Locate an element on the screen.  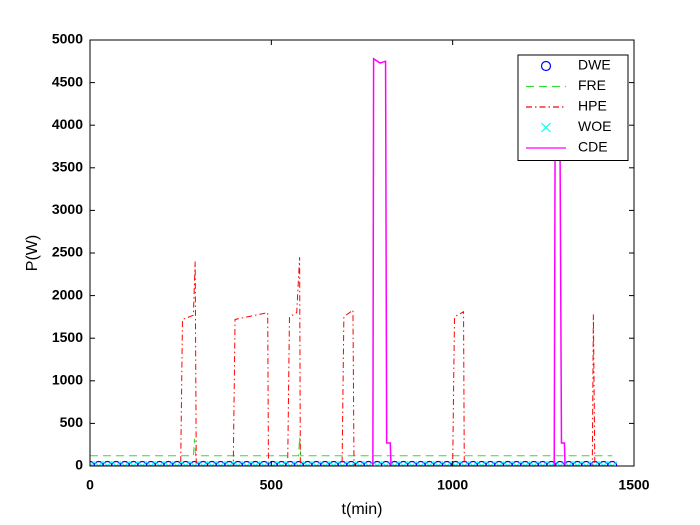
legend-label: WOE is located at coordinates (594, 126).